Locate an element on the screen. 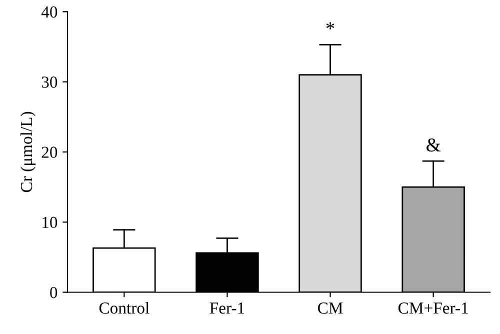  y-tick-label: 40 is located at coordinates (49, 12).